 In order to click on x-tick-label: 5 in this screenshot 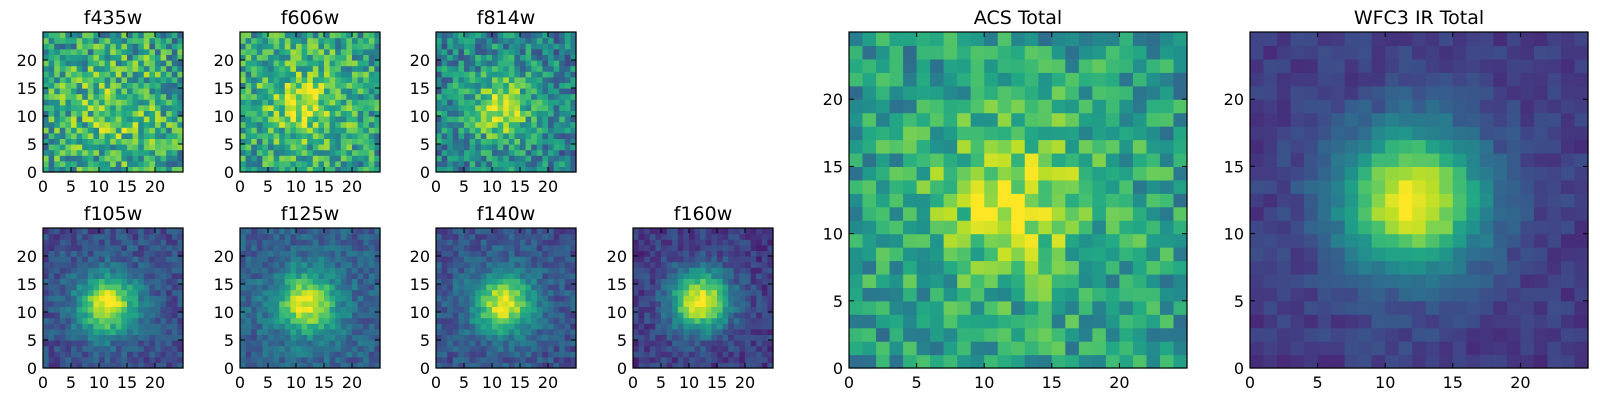, I will do `click(661, 382)`.